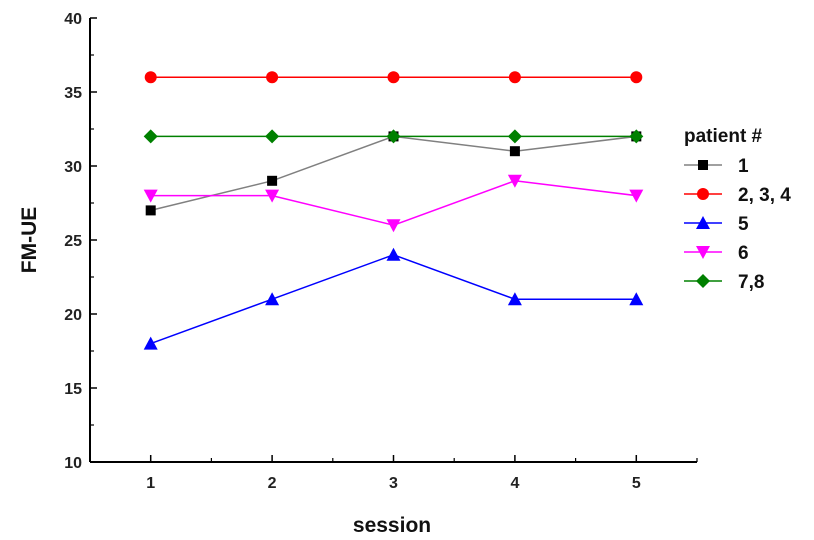 The image size is (814, 540). I want to click on legend-label: 7,8, so click(751, 282).